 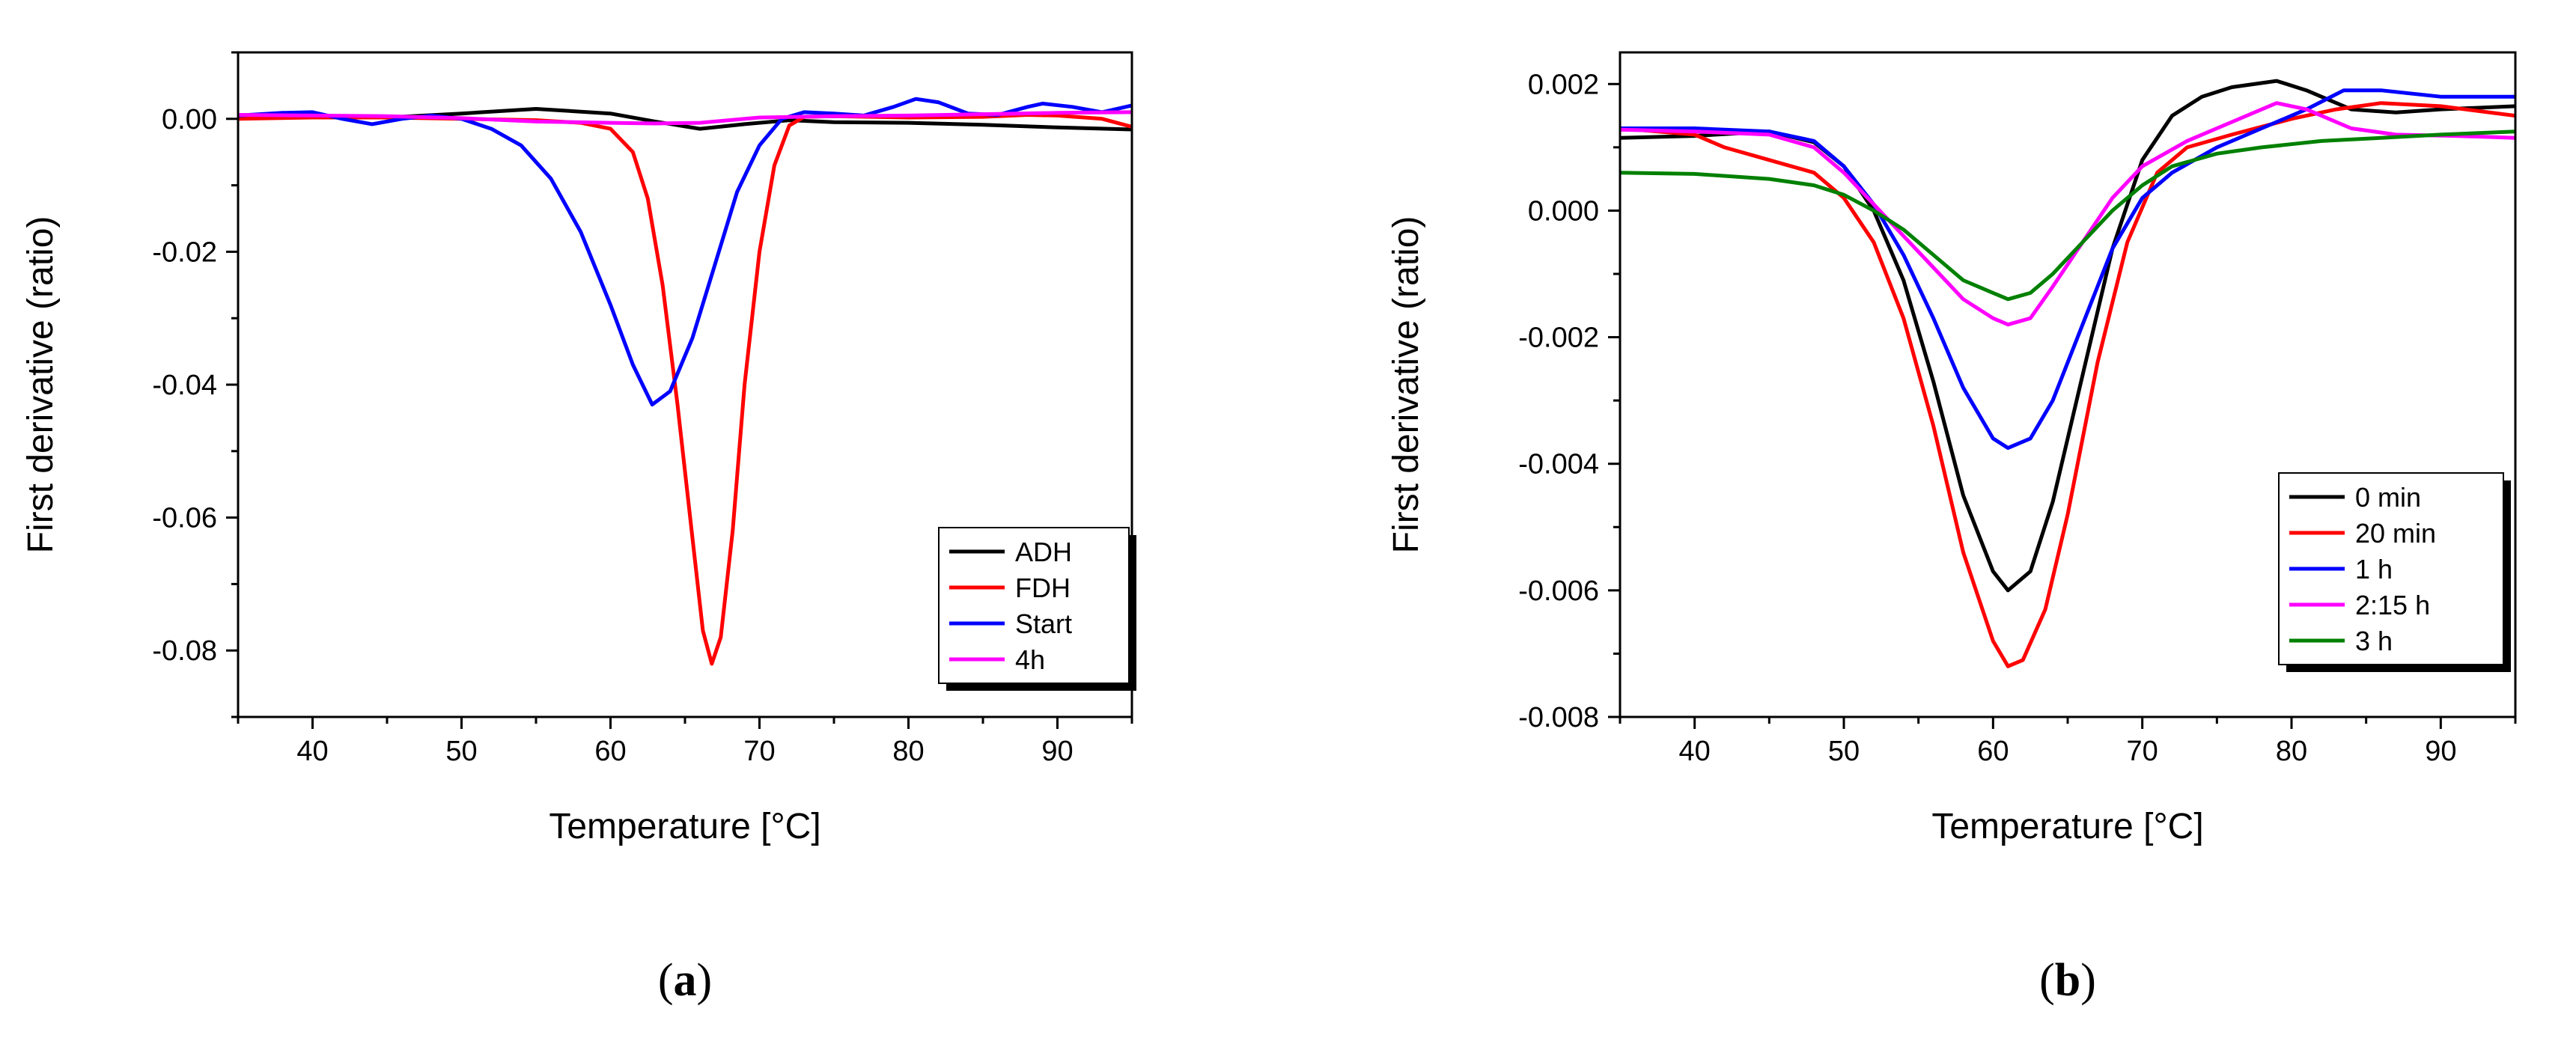 I want to click on panel-caption: (a), so click(x=685, y=980).